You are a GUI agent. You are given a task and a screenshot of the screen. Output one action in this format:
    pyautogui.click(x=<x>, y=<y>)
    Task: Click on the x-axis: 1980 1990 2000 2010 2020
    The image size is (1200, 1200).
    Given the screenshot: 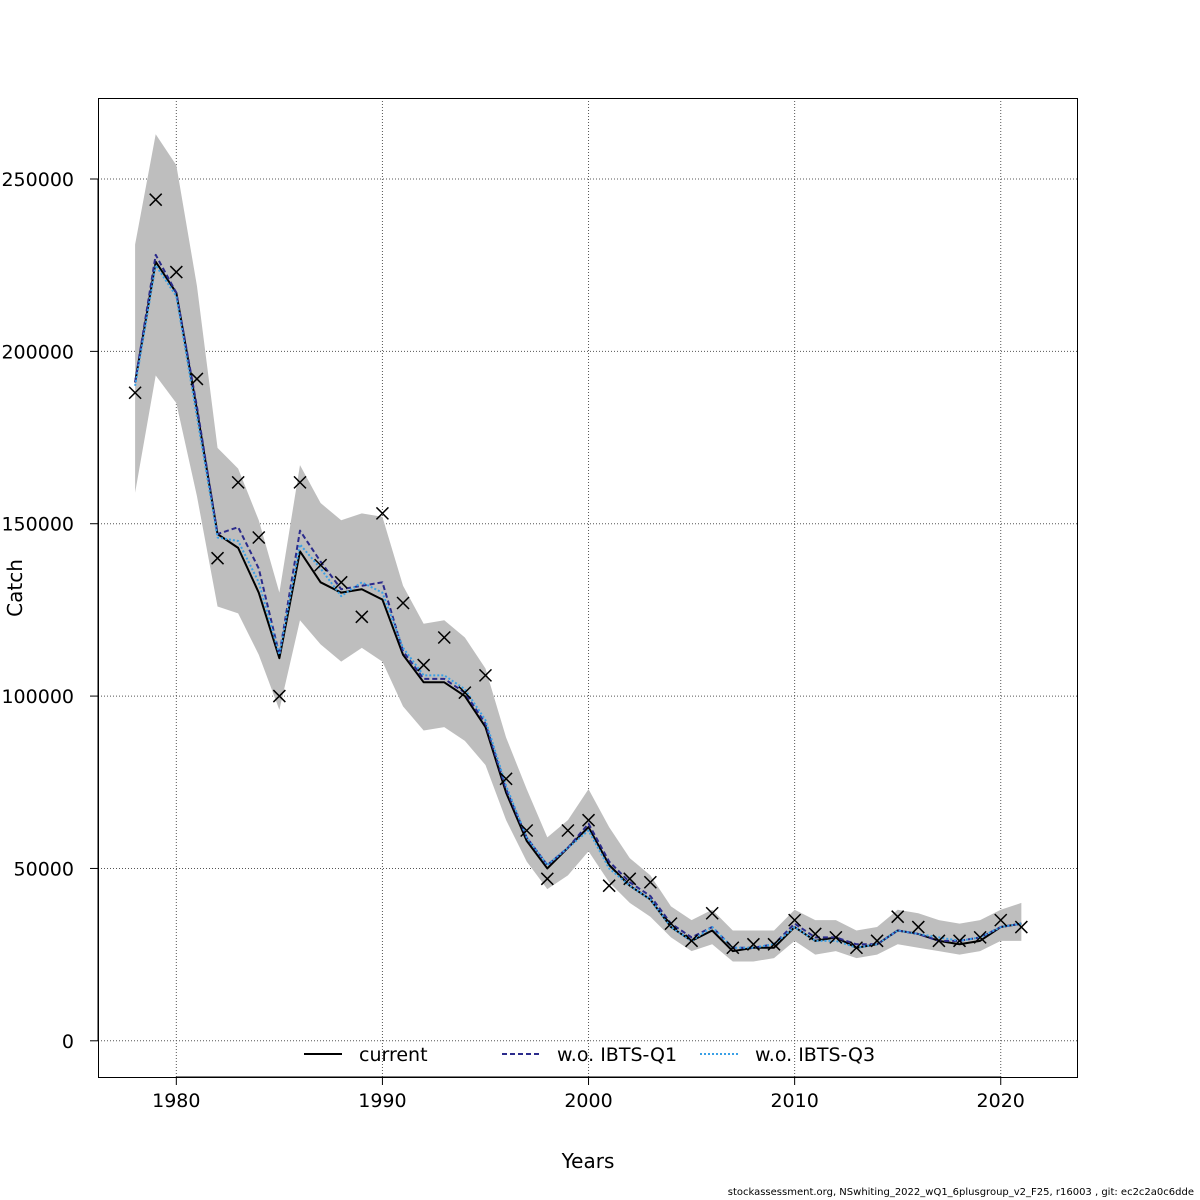 What is the action you would take?
    pyautogui.click(x=588, y=1094)
    